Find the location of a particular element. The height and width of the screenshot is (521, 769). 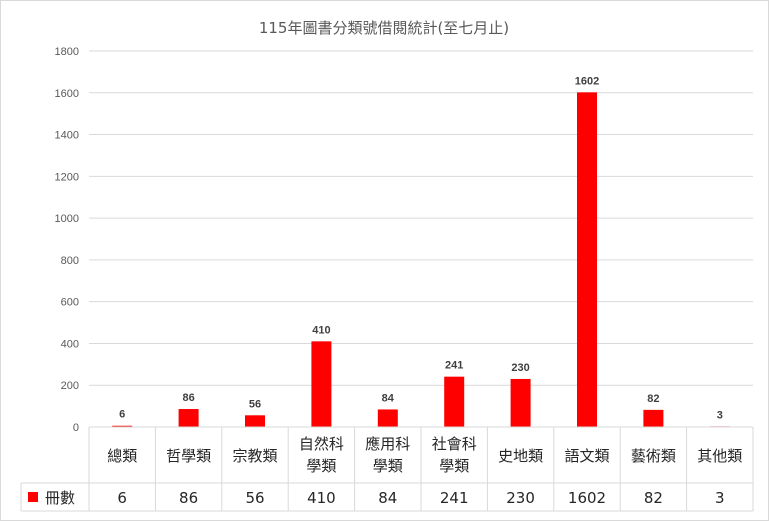

table-value: 3 is located at coordinates (720, 498).